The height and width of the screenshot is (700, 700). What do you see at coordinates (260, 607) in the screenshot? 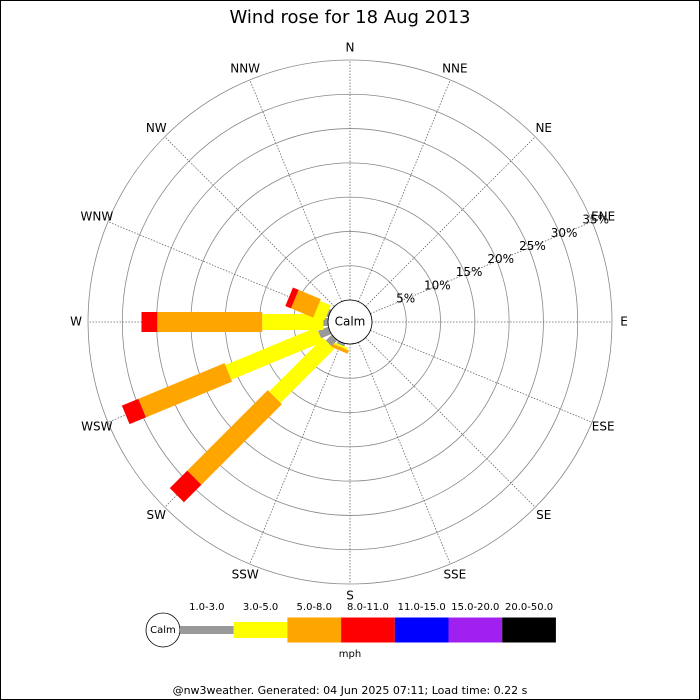
I see `legend-label: 3.0-5.0` at bounding box center [260, 607].